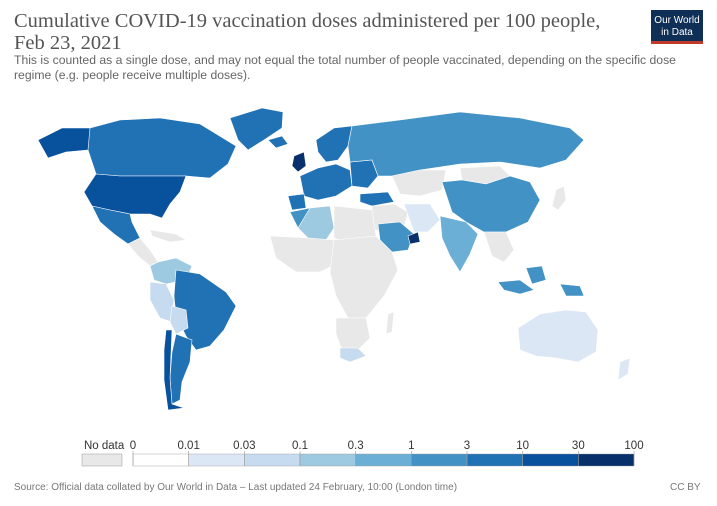 Image resolution: width=717 pixels, height=506 pixels. What do you see at coordinates (179, 320) in the screenshot?
I see `region-bolivia` at bounding box center [179, 320].